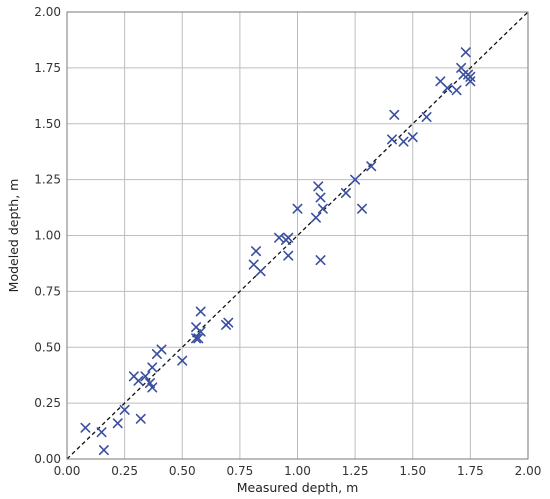 This screenshot has width=550, height=499. What do you see at coordinates (47, 12) in the screenshot?
I see `y-tick-label: 2.00` at bounding box center [47, 12].